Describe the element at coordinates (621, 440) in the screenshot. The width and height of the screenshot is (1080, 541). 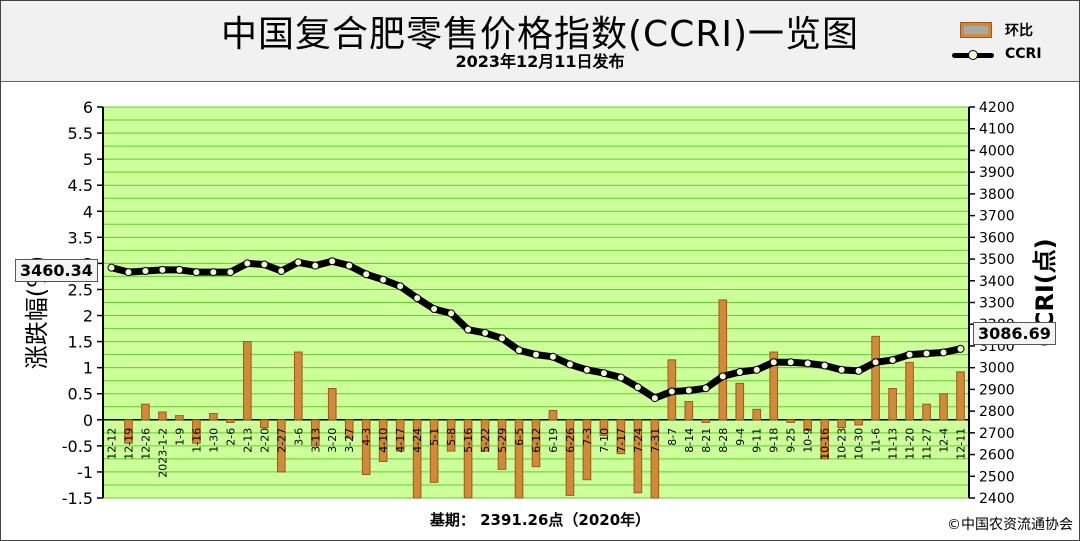
I see `x-tick-label: 7-17` at that location.